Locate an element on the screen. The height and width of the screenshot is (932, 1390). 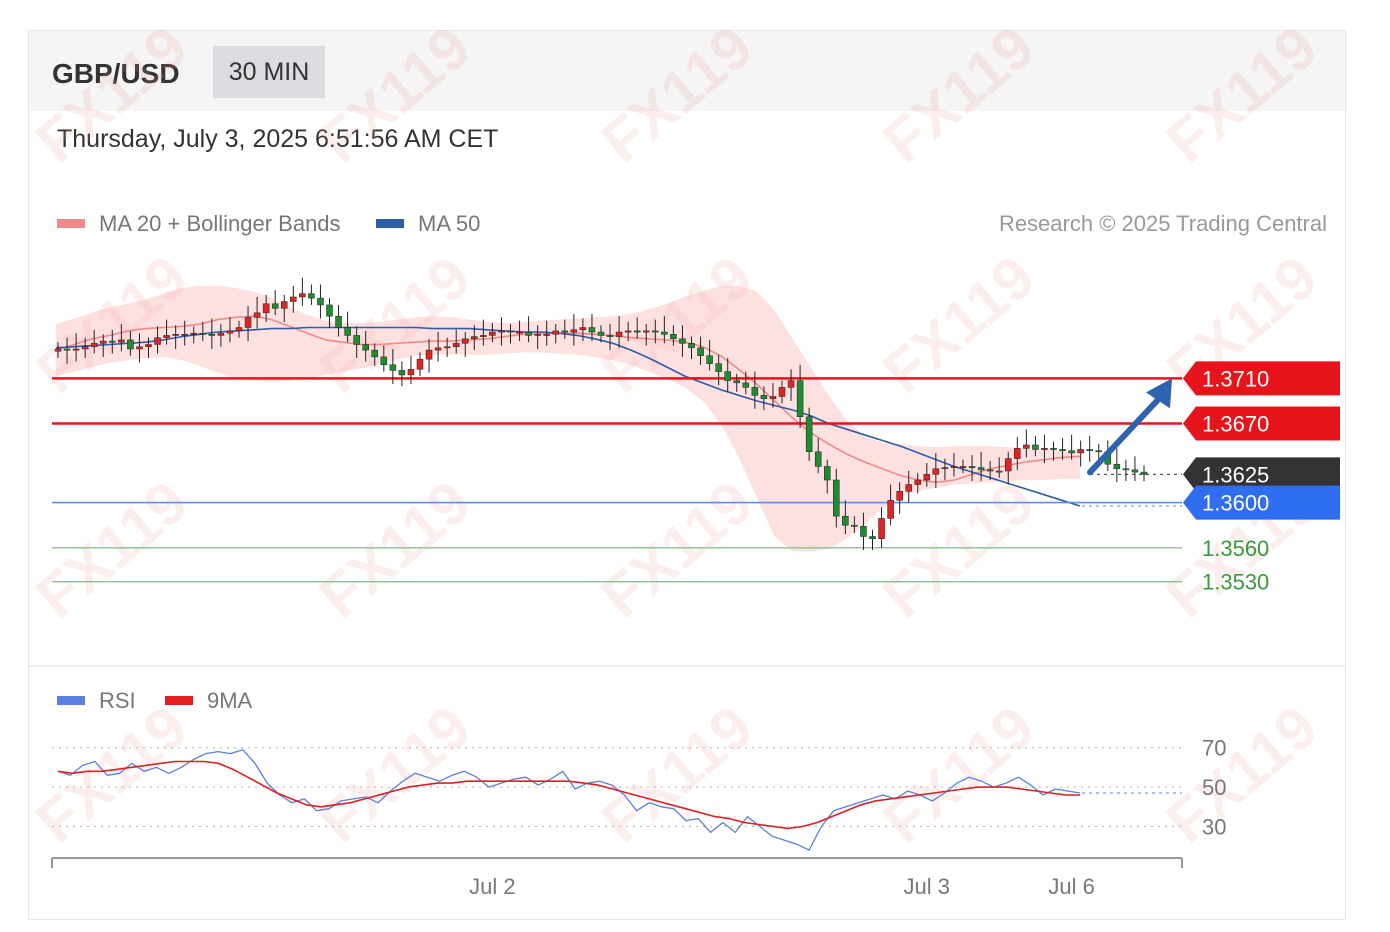
copyright-text: Research © 2025 Trading Central is located at coordinates (1162, 223).